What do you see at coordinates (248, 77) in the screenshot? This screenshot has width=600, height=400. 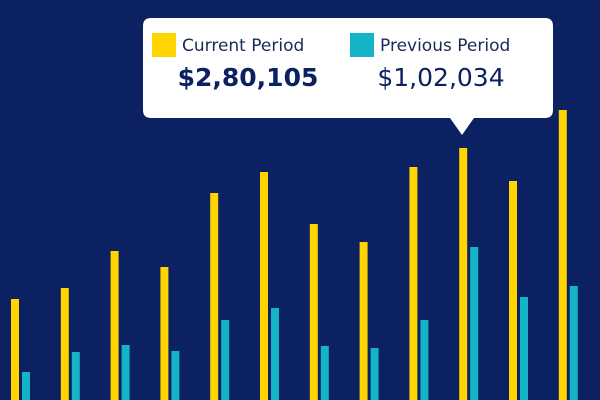 I see `tooltip-value: $2,80,105` at bounding box center [248, 77].